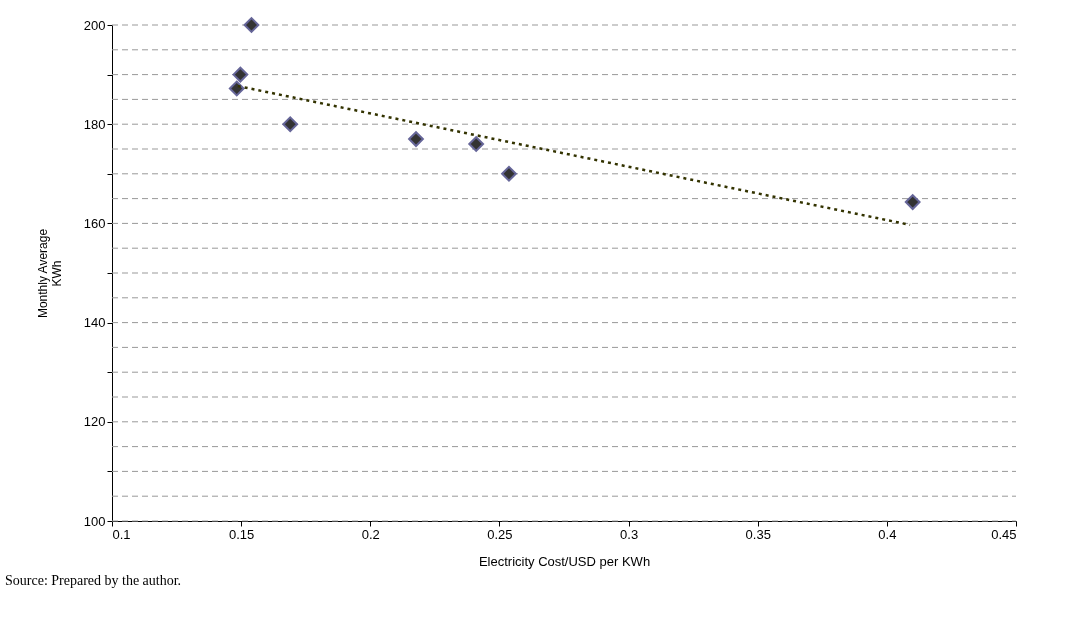  What do you see at coordinates (94, 124) in the screenshot?
I see `y-tick-label: 180` at bounding box center [94, 124].